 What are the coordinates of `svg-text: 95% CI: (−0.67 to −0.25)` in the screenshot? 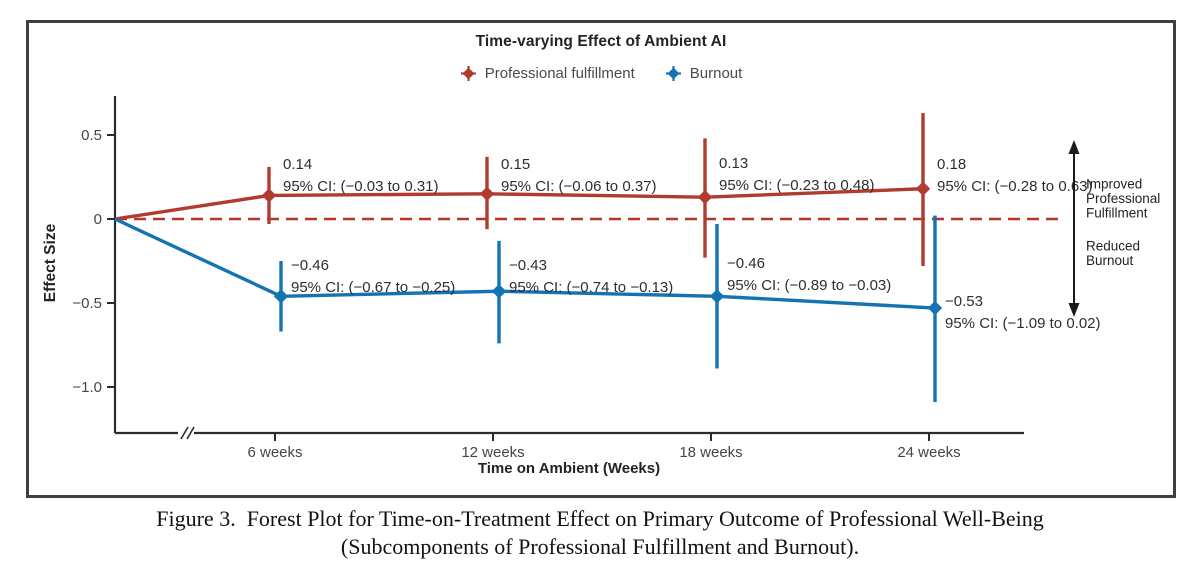 It's located at (373, 287).